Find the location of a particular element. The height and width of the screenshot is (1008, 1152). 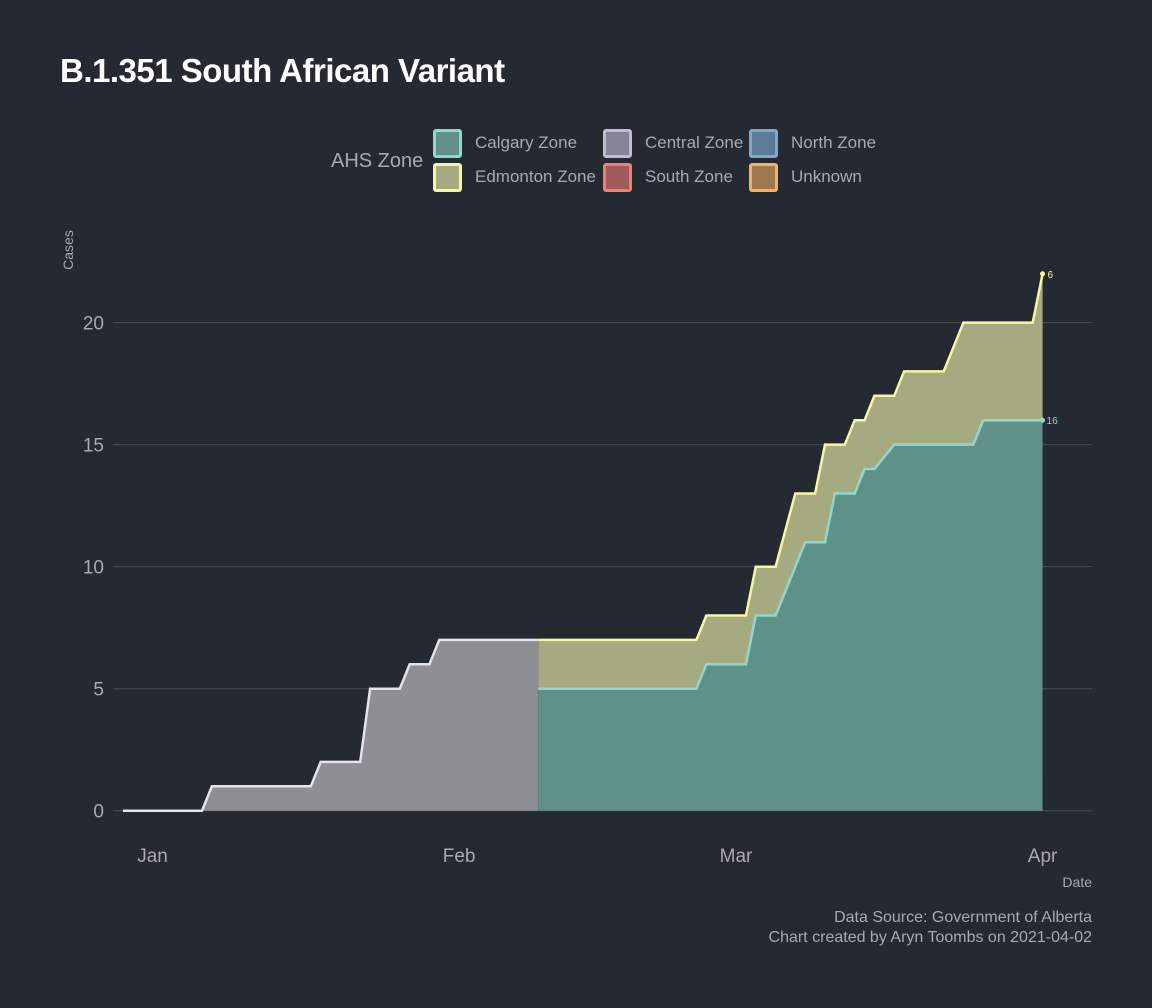

x-tick-label-jan: Jan is located at coordinates (152, 856).